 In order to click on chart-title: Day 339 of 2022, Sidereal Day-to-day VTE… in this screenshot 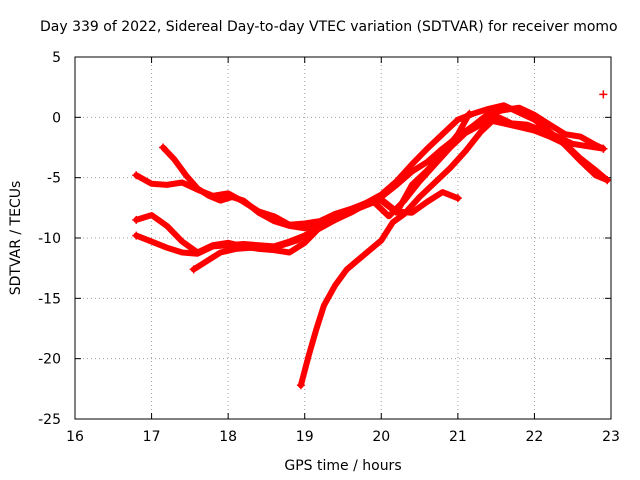, I will do `click(329, 27)`.